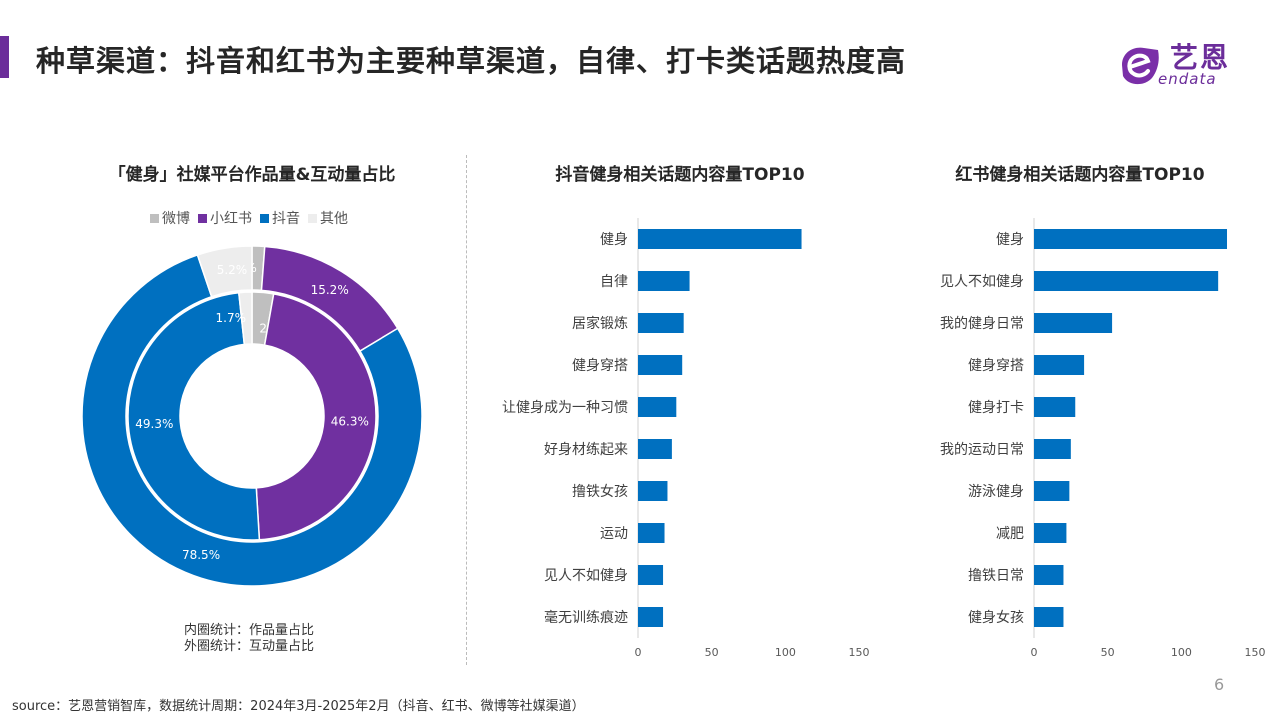 The height and width of the screenshot is (720, 1280). I want to click on logo-text-en: endata, so click(1187, 79).